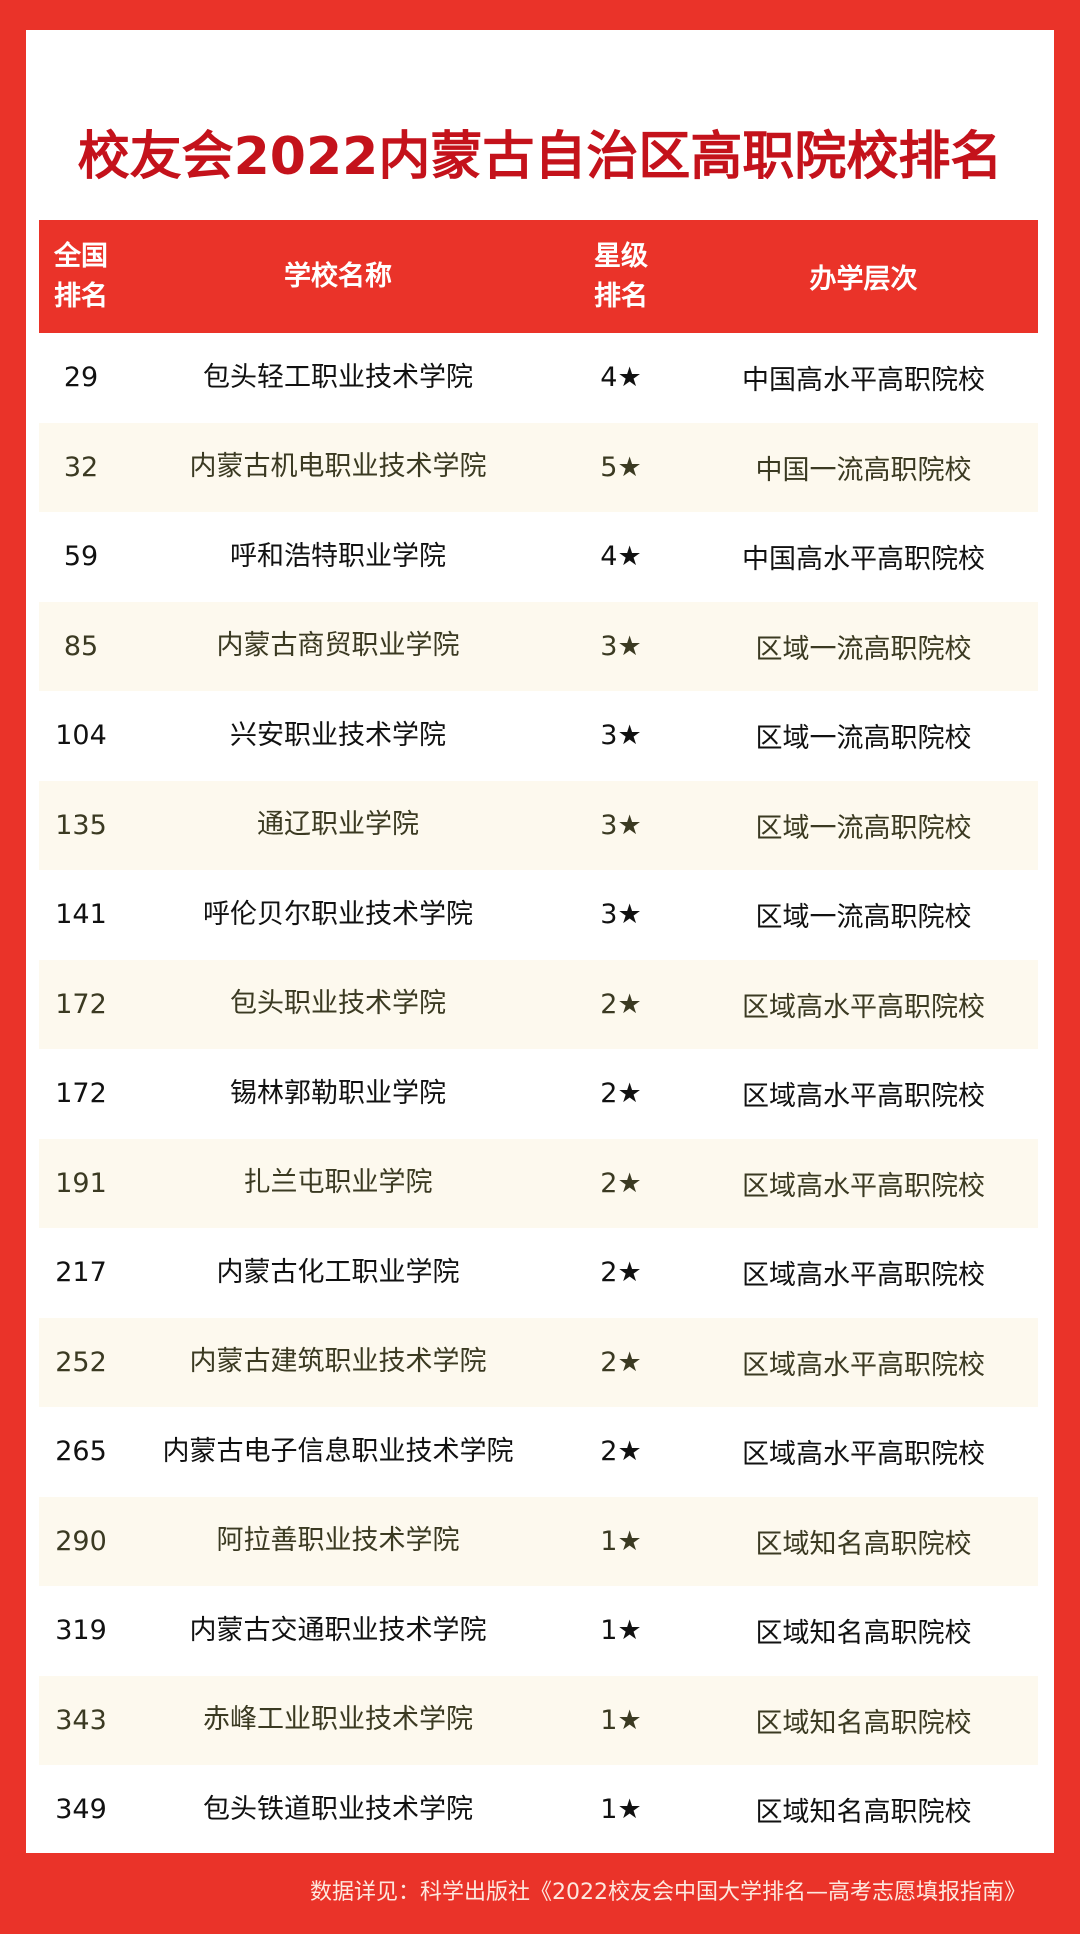 This screenshot has height=1934, width=1080. What do you see at coordinates (668, 1892) in the screenshot?
I see `source-note: 数据详见：科学出版社《2022校友会中国大学排名—高考志愿填报指南》` at bounding box center [668, 1892].